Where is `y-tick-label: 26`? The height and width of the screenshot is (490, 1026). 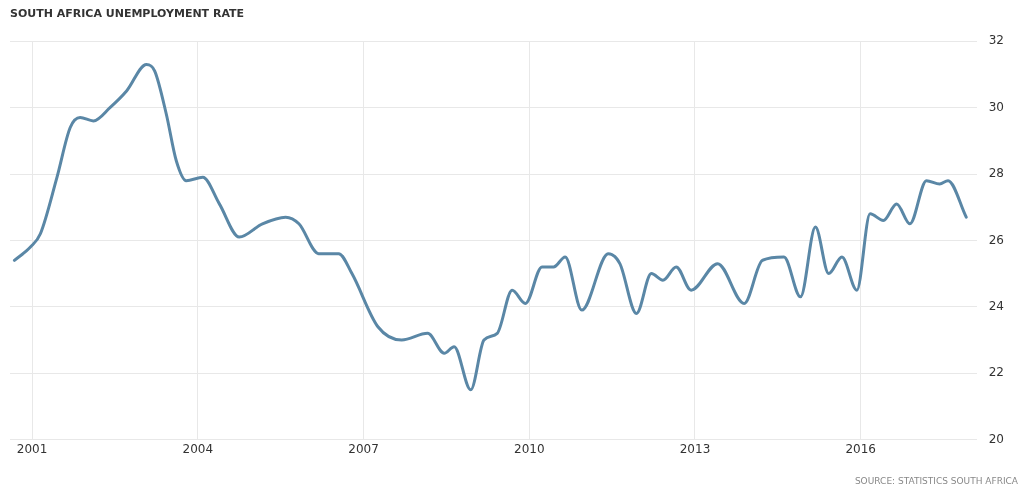
y-tick-label: 26 is located at coordinates (996, 239).